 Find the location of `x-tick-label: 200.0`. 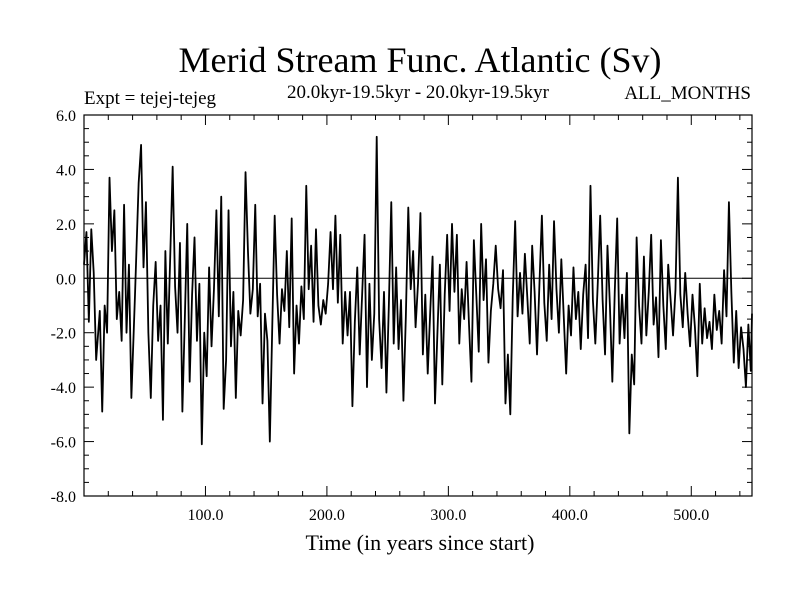

x-tick-label: 200.0 is located at coordinates (327, 515).